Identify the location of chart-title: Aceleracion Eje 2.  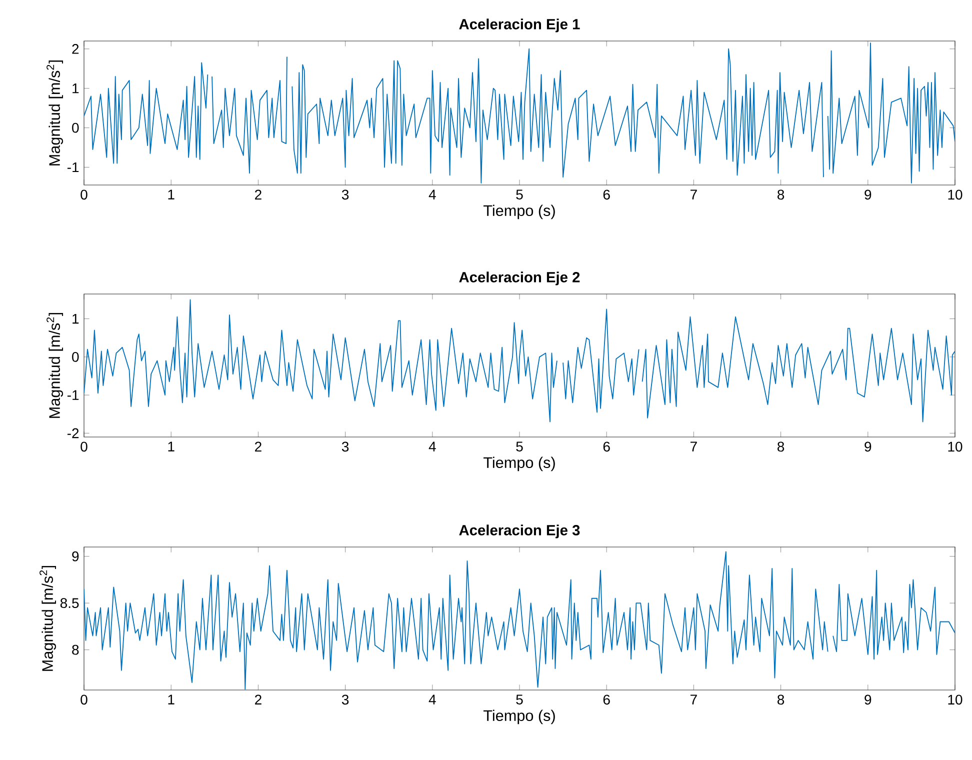
(519, 279).